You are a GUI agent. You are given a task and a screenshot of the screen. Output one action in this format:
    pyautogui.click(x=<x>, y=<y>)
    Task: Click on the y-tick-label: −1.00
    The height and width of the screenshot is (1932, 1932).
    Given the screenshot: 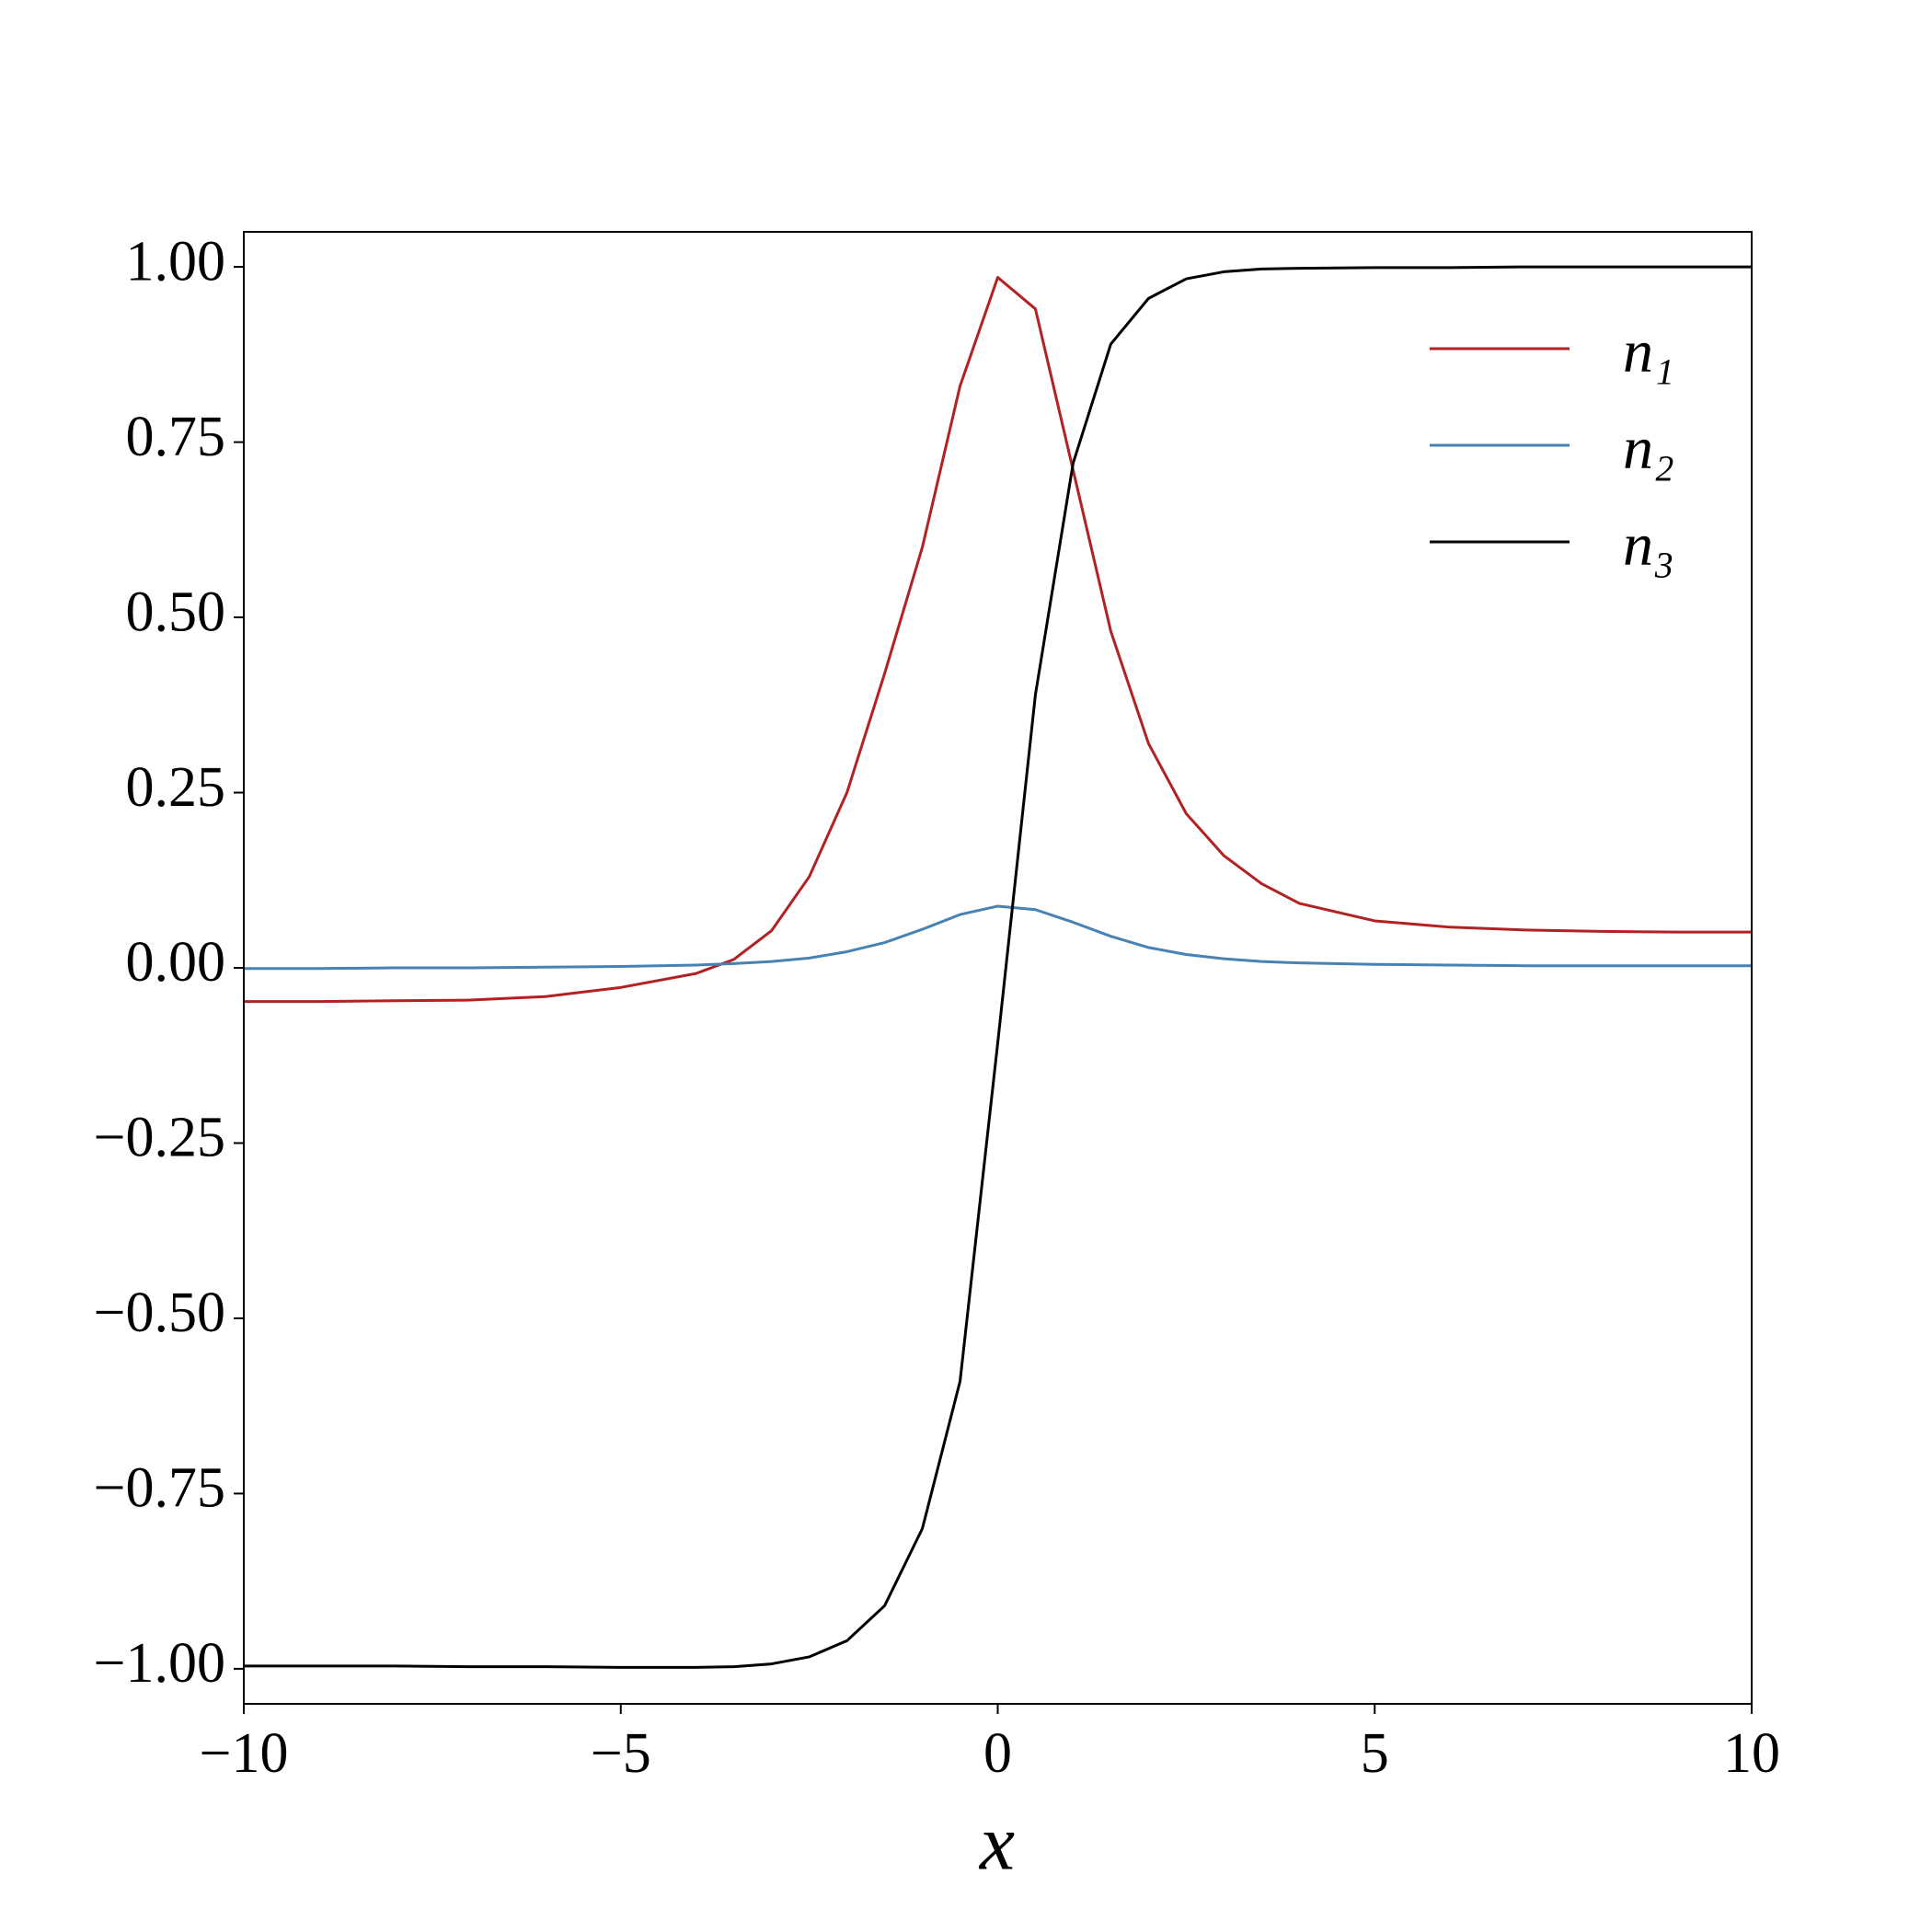 What is the action you would take?
    pyautogui.click(x=159, y=1663)
    